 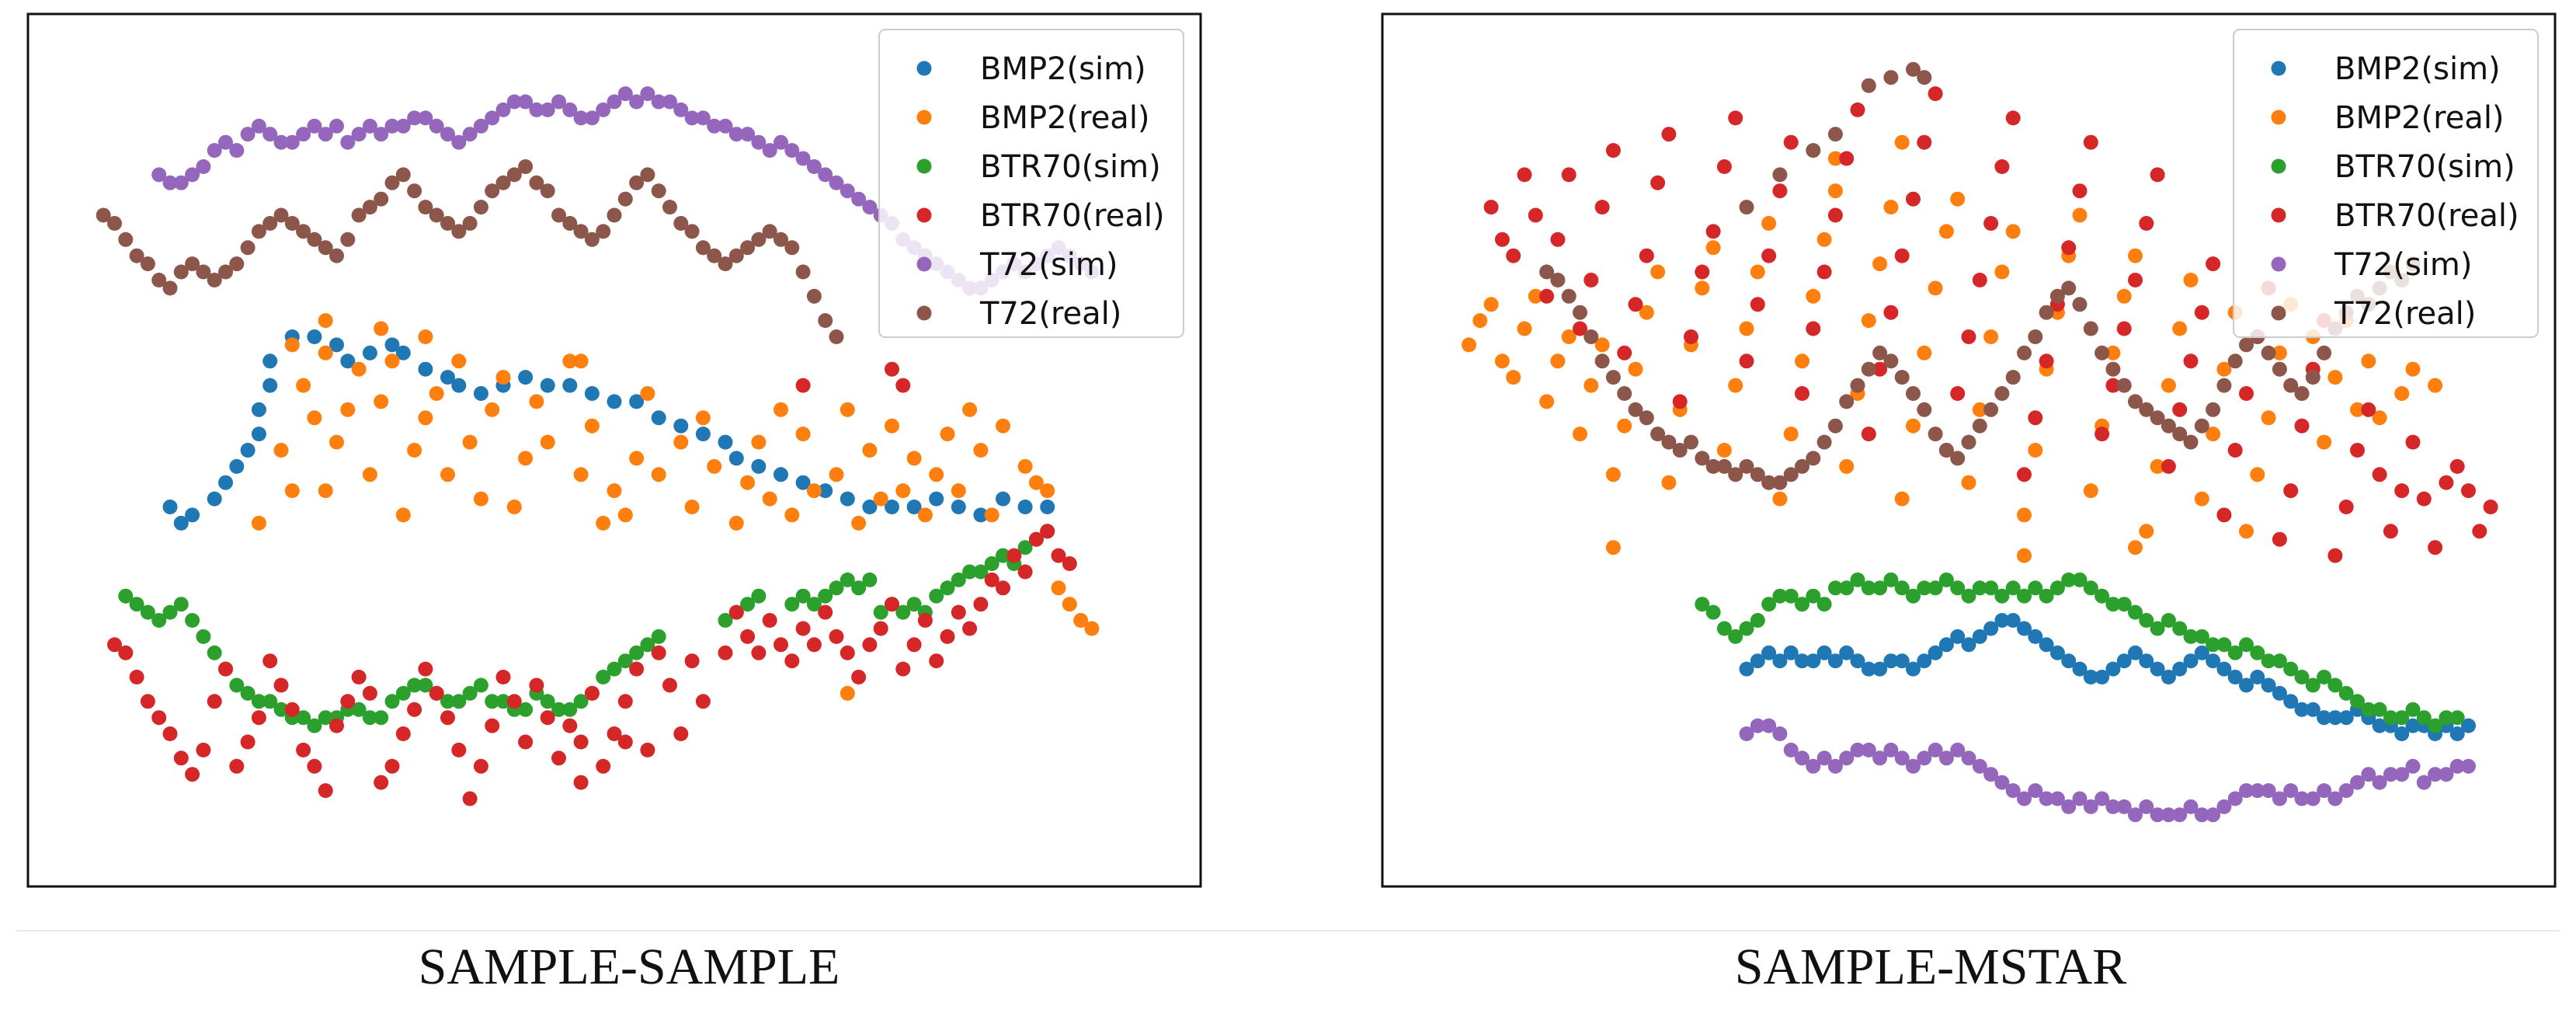 What do you see at coordinates (2405, 314) in the screenshot?
I see `legend-label: T72(real)` at bounding box center [2405, 314].